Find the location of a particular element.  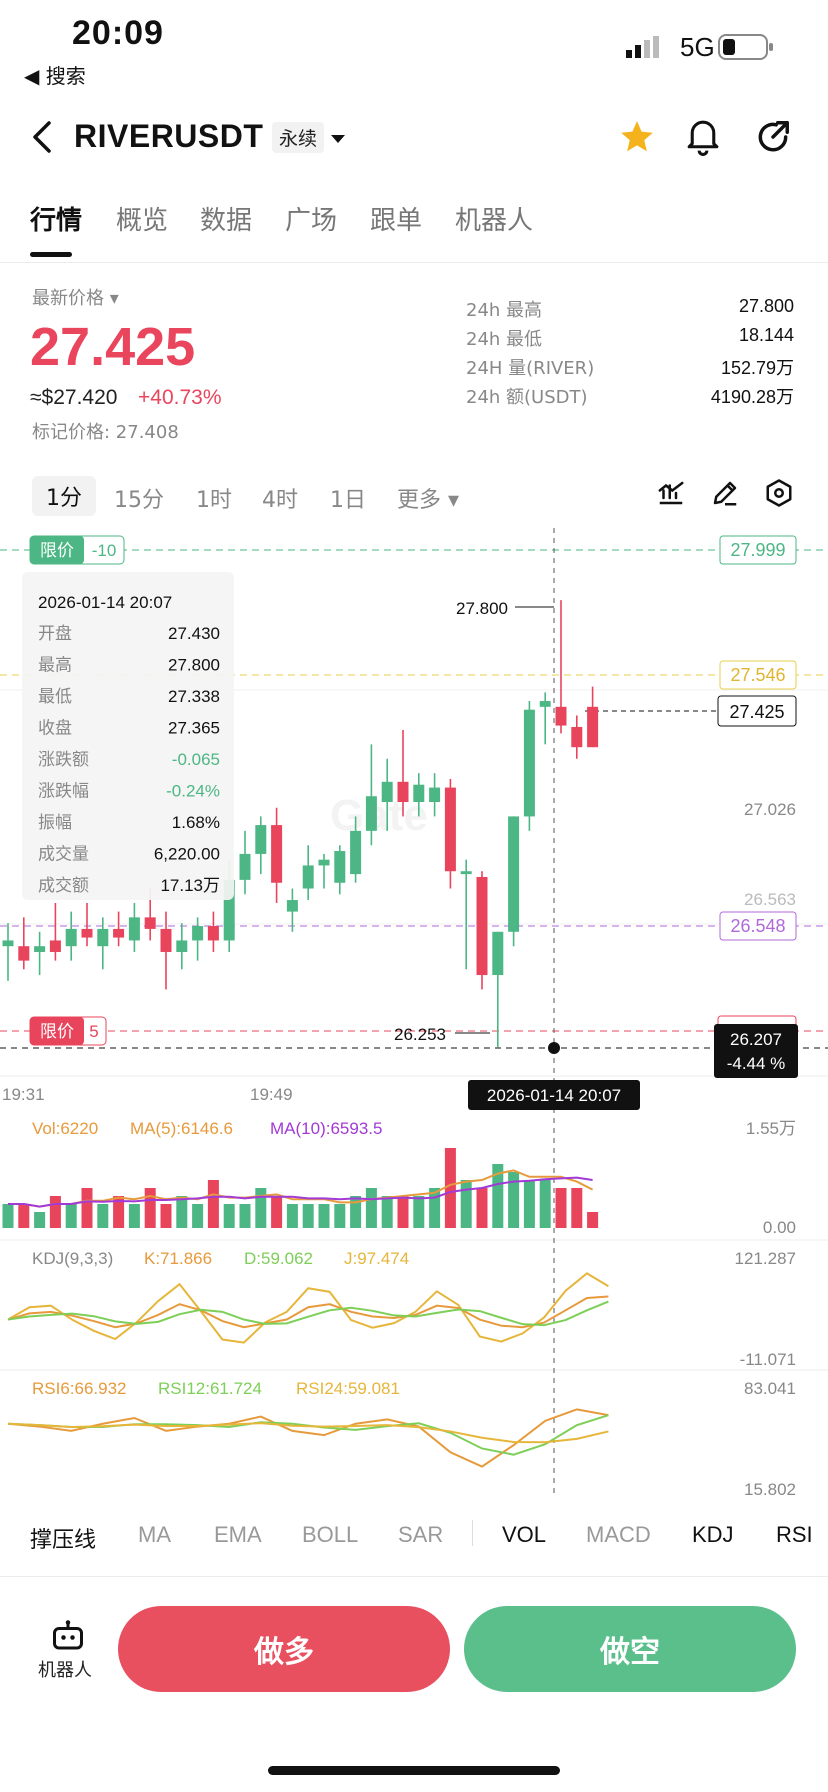

caret-down-icon is located at coordinates (338, 139).